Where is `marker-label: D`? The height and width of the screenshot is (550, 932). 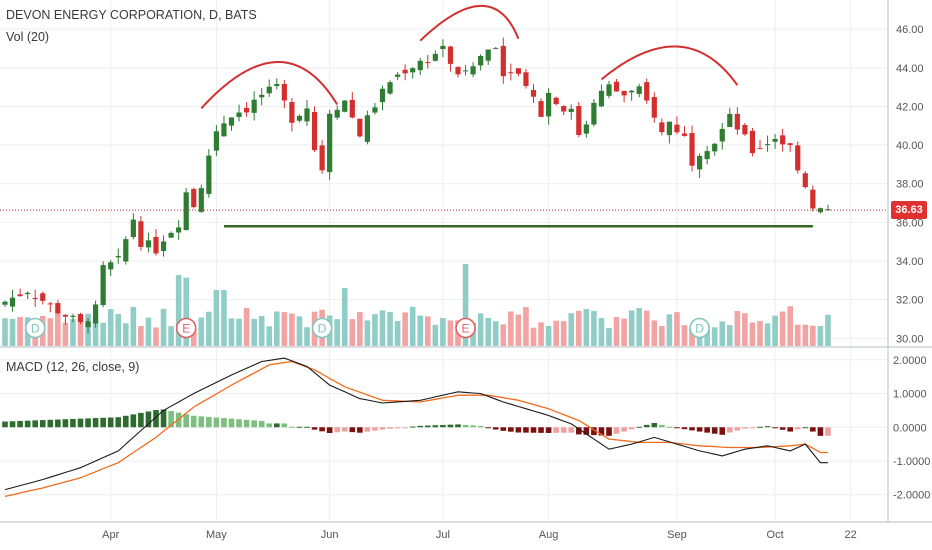
marker-label: D is located at coordinates (35, 329).